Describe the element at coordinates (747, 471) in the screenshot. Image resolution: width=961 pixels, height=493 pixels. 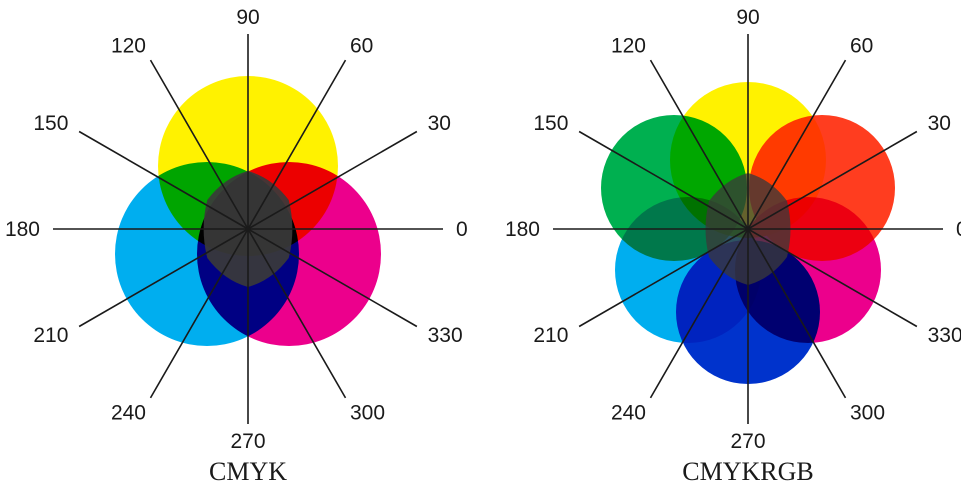
I see `panel-caption: CMYKRGB` at that location.